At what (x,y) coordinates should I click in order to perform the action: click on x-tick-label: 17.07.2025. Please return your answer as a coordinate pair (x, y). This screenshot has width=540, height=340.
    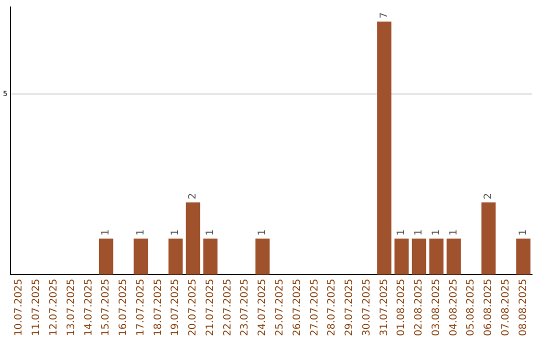
    Looking at the image, I should click on (140, 307).